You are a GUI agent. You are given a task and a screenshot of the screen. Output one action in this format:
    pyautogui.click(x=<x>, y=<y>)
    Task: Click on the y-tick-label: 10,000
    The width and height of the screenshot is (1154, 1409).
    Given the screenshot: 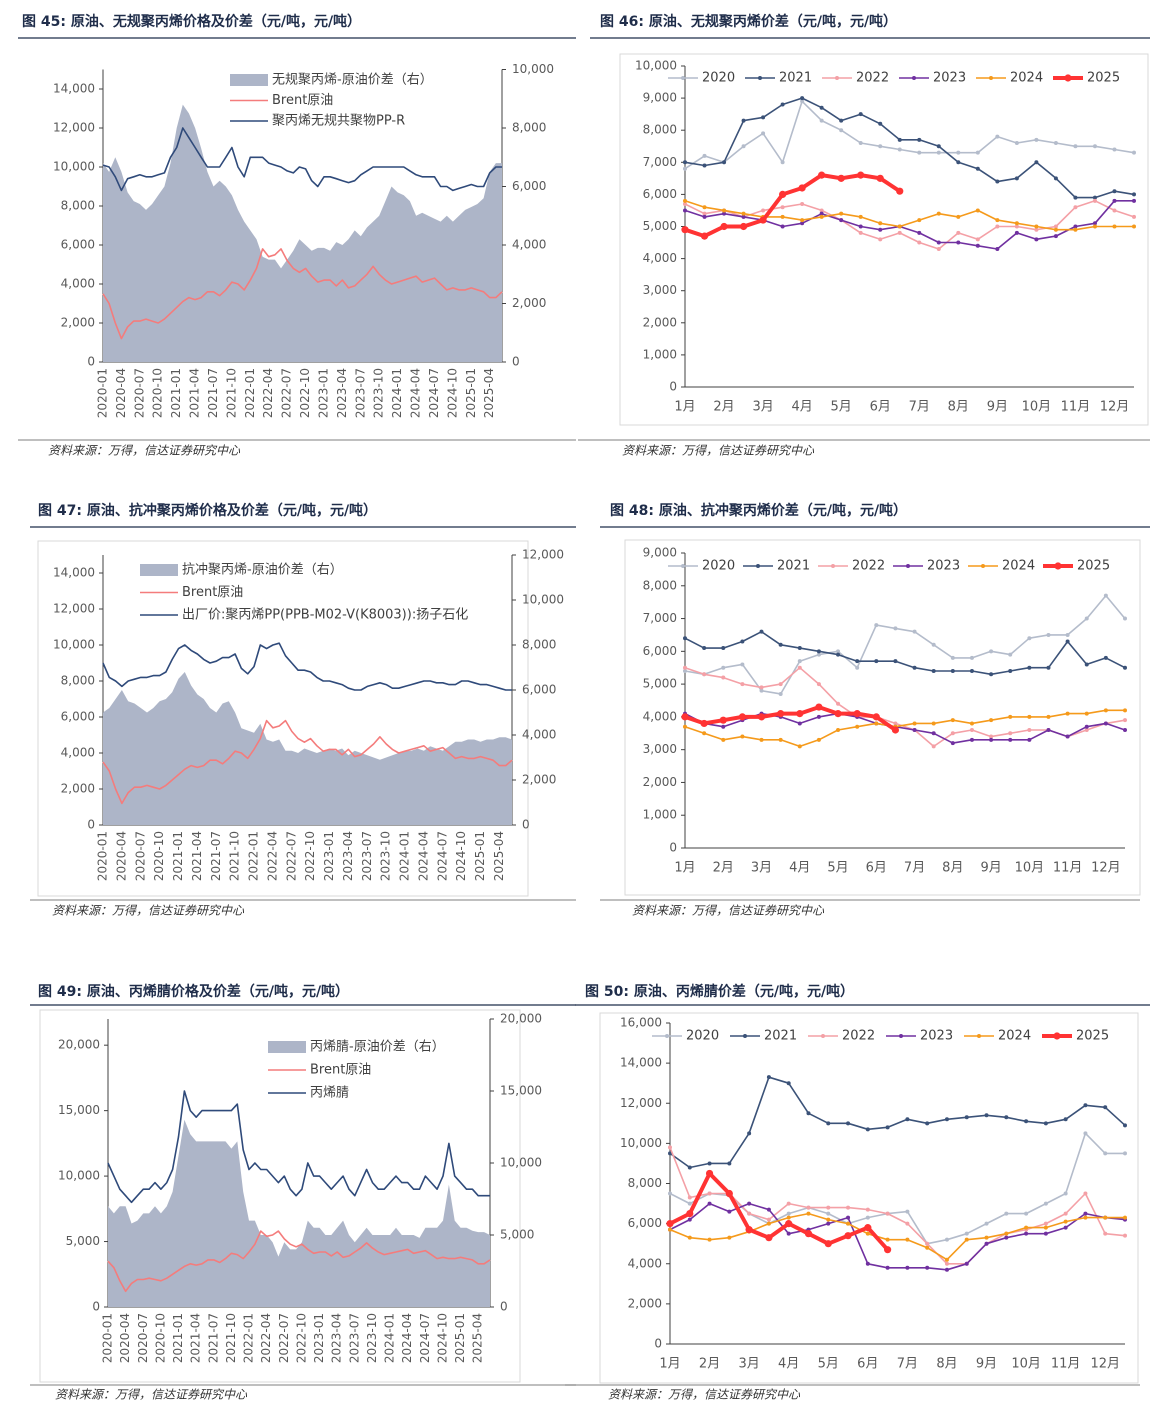 What is the action you would take?
    pyautogui.click(x=656, y=66)
    